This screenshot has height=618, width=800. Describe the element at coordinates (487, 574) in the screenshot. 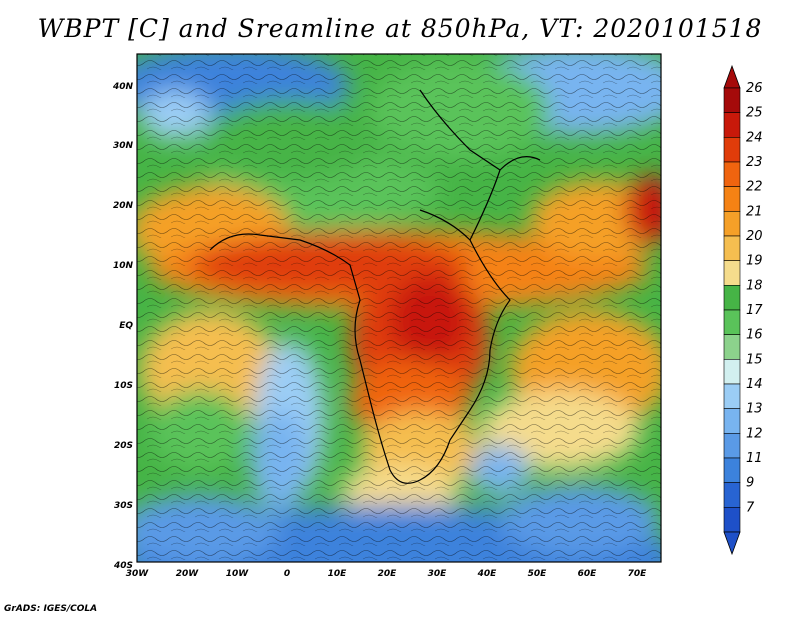

I see `lon-label: 40E` at that location.